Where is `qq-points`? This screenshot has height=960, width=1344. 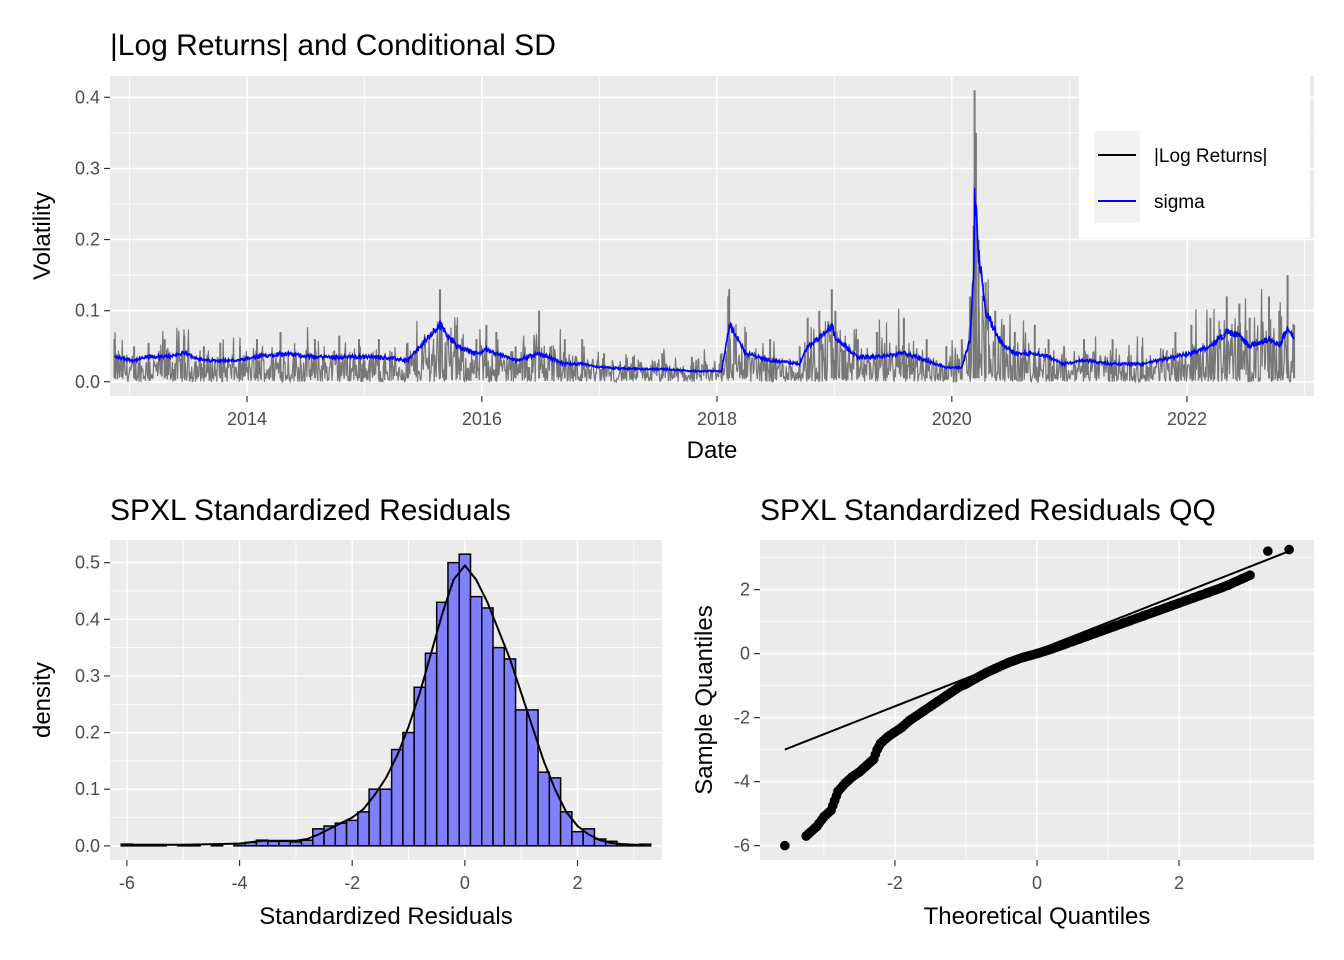
qq-points is located at coordinates (1037, 697).